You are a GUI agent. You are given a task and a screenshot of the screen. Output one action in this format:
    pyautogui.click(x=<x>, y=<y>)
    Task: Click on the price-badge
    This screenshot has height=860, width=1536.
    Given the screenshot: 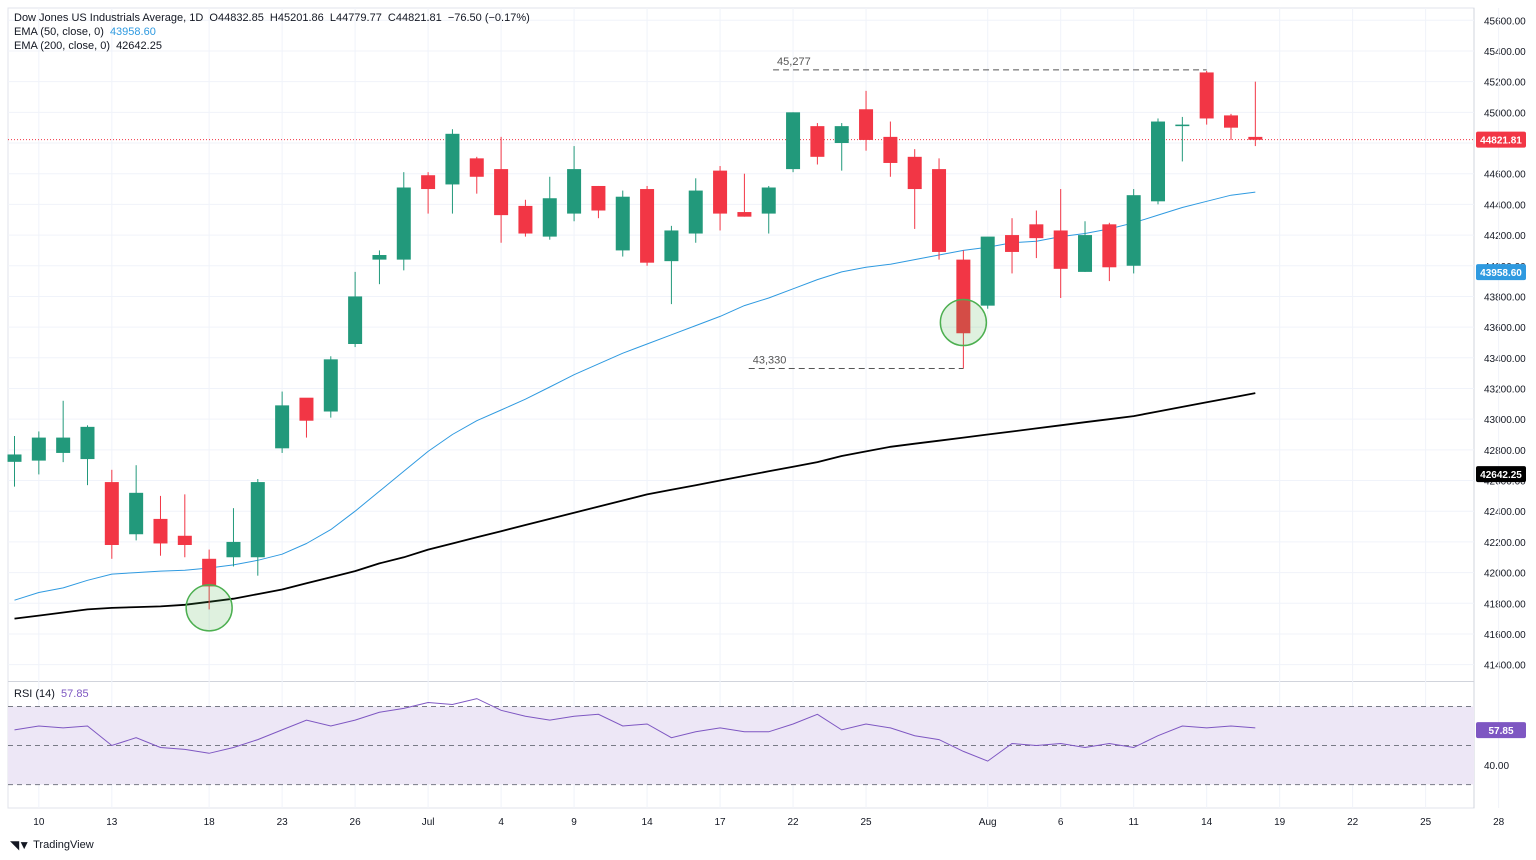 What is the action you would take?
    pyautogui.click(x=1501, y=272)
    